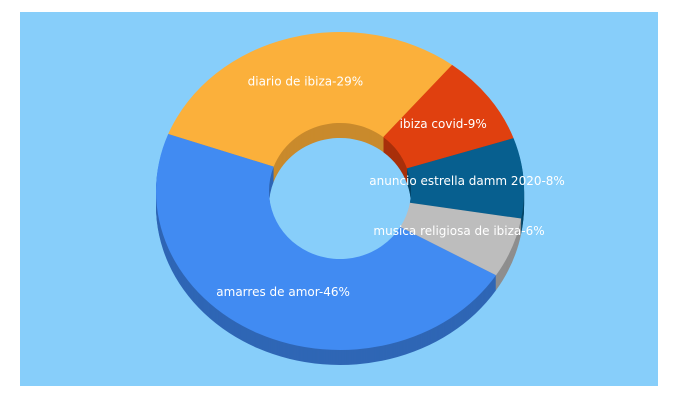 This screenshot has height=400, width=680. What do you see at coordinates (305, 81) in the screenshot?
I see `slice-label: diario de ibiza-29%` at bounding box center [305, 81].